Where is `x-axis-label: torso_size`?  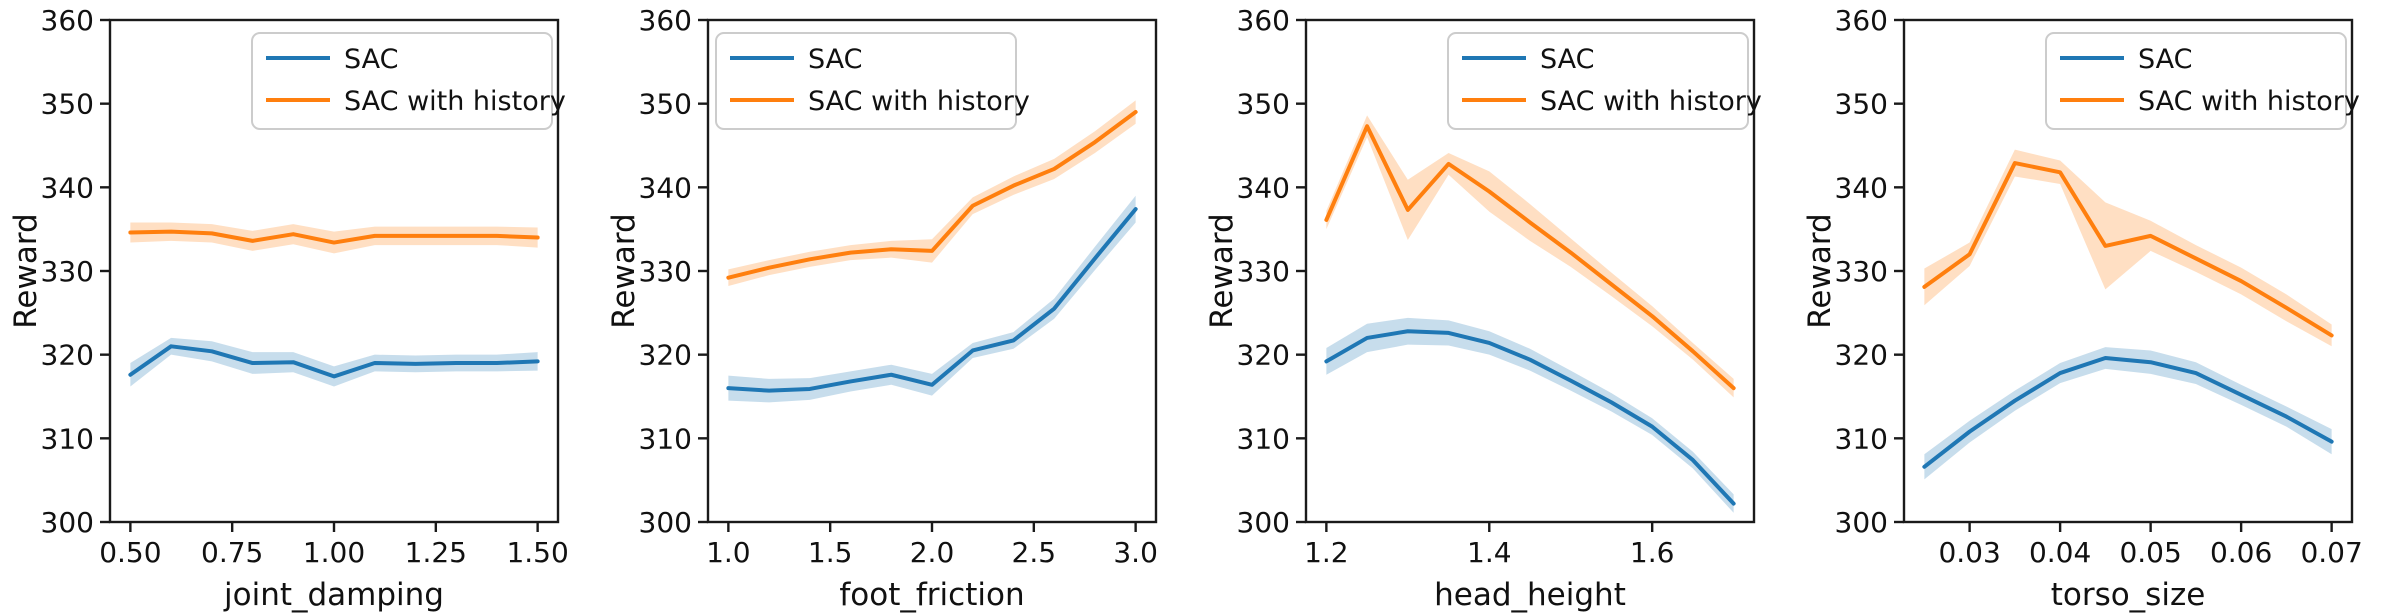 x-axis-label: torso_size is located at coordinates (2128, 595).